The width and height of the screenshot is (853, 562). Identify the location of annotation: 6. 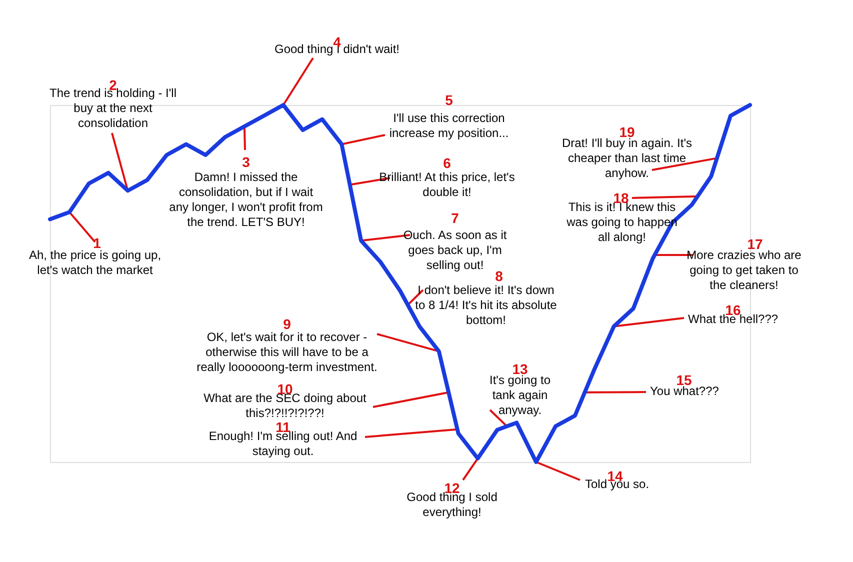
(447, 163).